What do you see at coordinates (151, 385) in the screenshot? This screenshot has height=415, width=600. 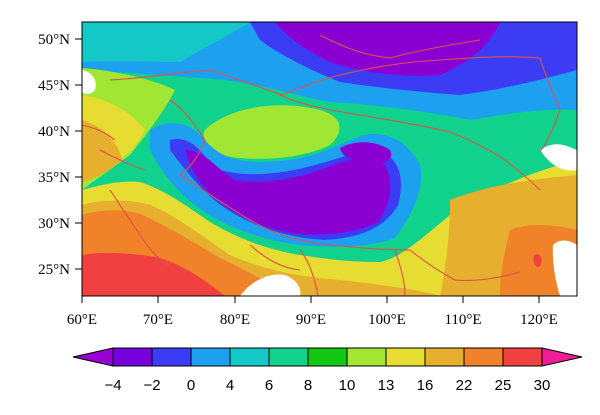 I see `colorbar-label: −2` at bounding box center [151, 385].